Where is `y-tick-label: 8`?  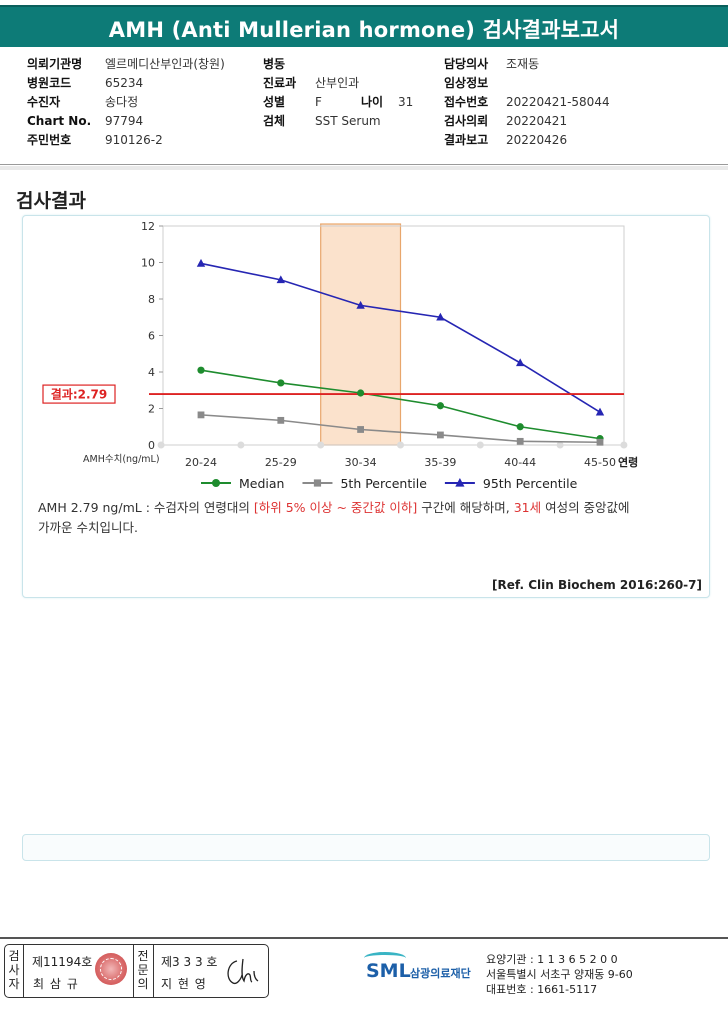
y-tick-label: 8 is located at coordinates (151, 299).